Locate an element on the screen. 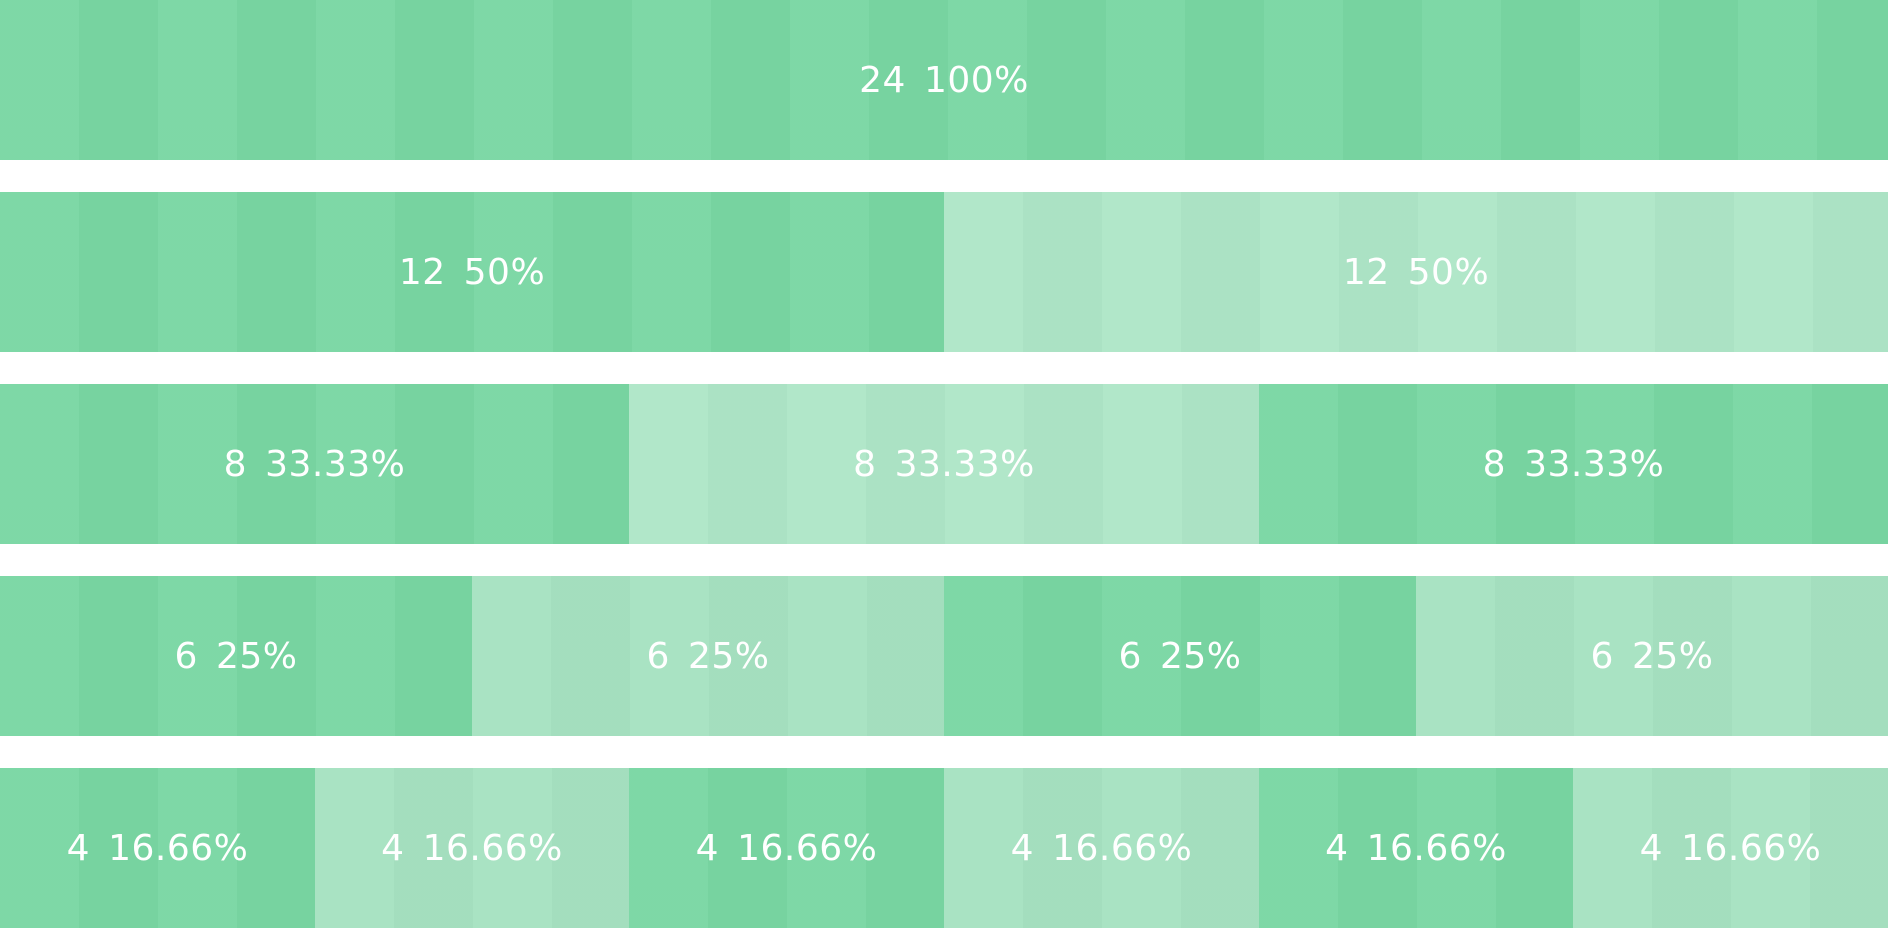 This screenshot has width=1888, height=928. col-span: 24 is located at coordinates (882, 80).